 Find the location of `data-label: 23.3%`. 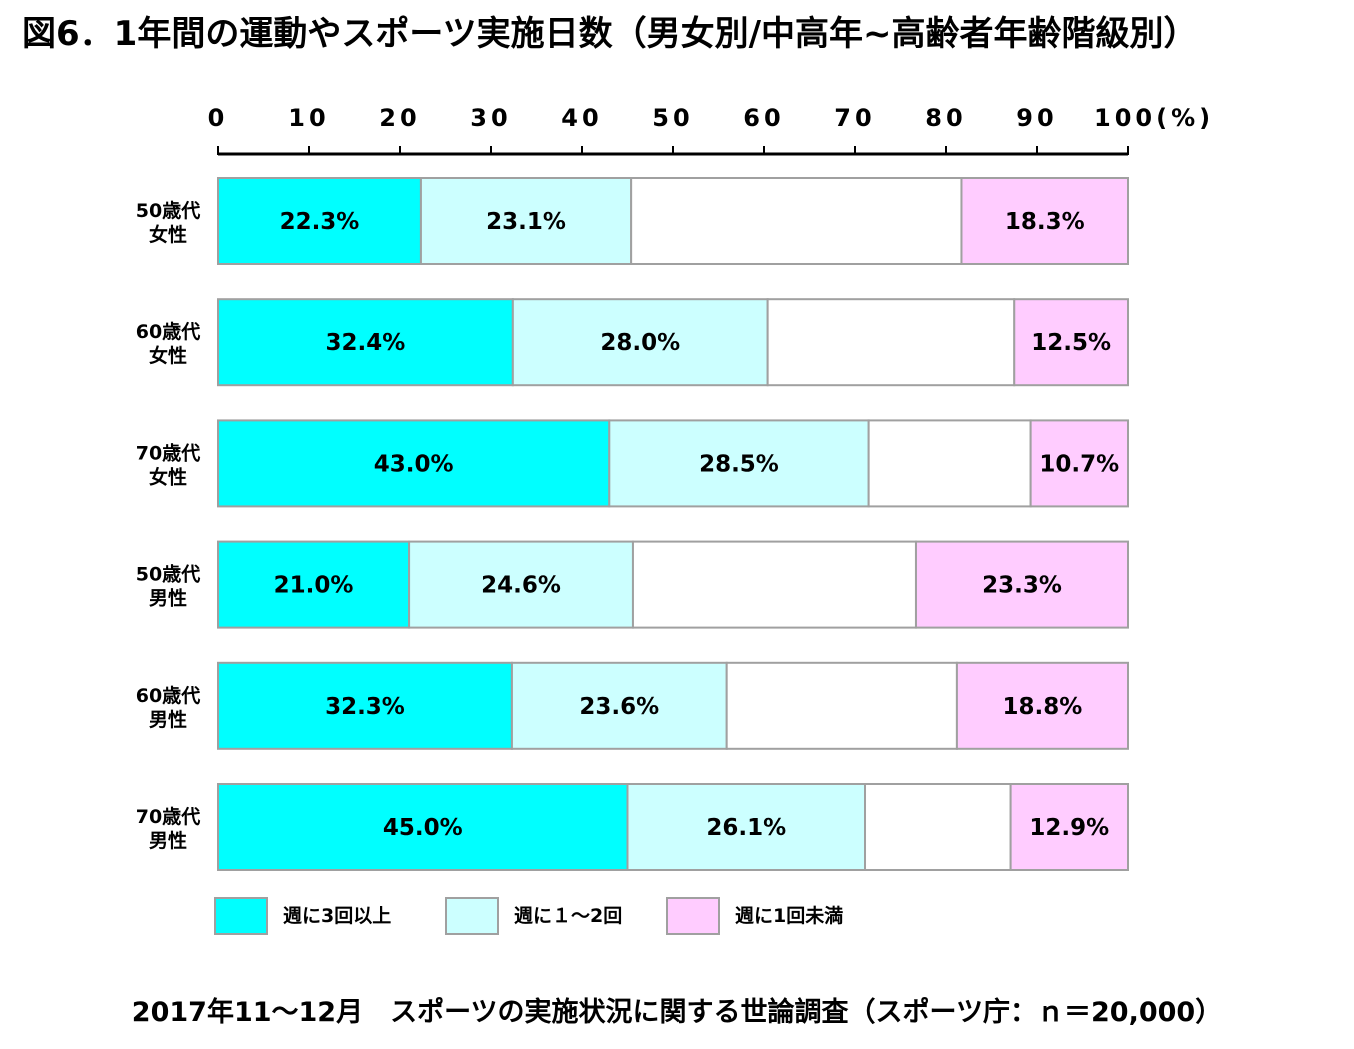

data-label: 23.3% is located at coordinates (1022, 586).